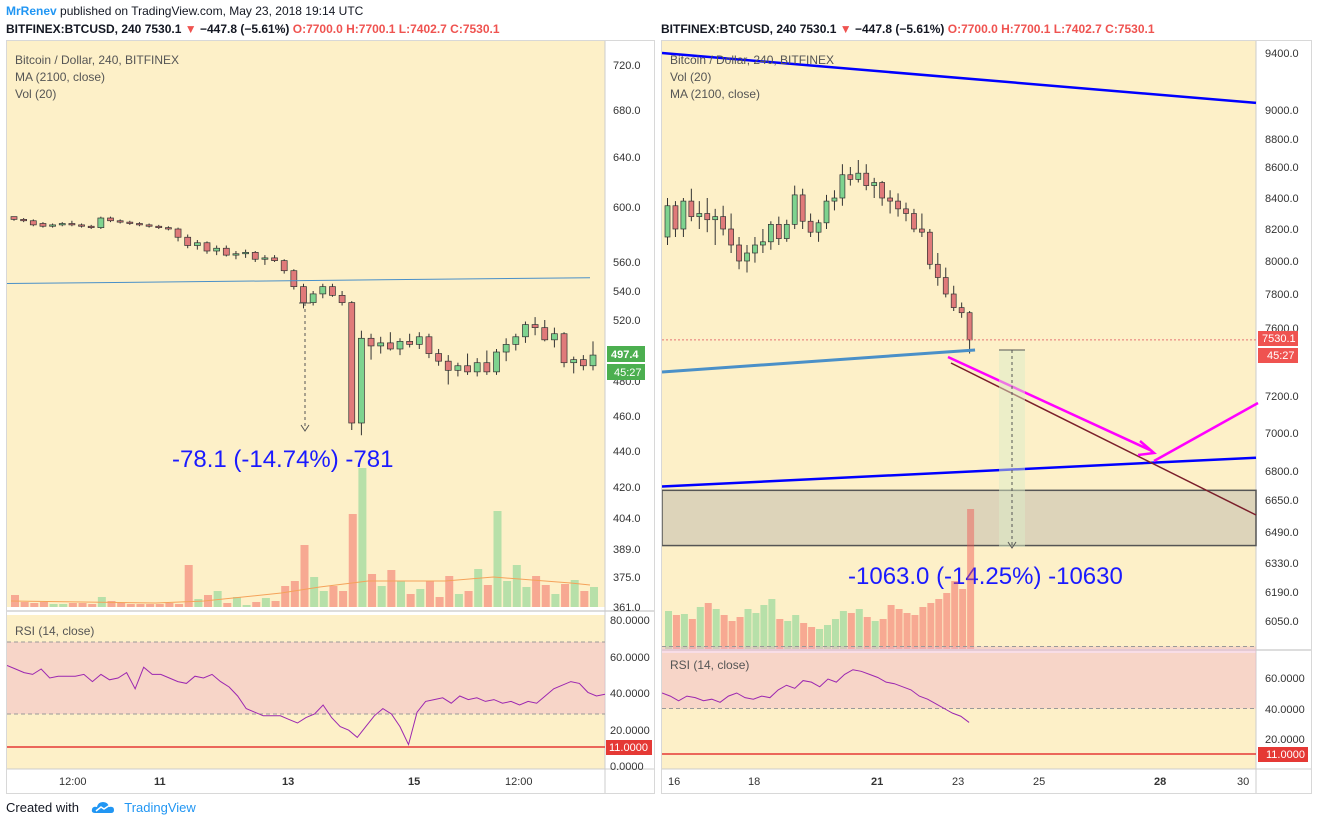  Describe the element at coordinates (630, 621) in the screenshot. I see `rsi-tick-label: 80.0000` at that location.